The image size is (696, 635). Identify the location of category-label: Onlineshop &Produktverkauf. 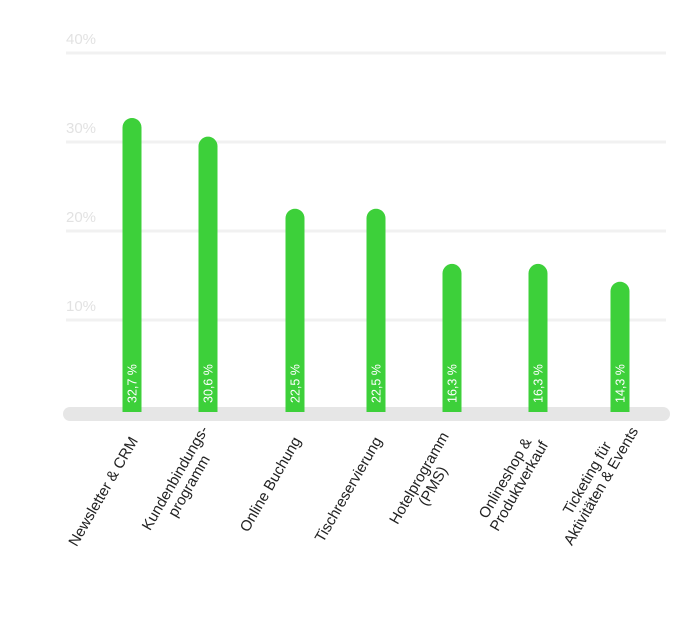
(512, 482).